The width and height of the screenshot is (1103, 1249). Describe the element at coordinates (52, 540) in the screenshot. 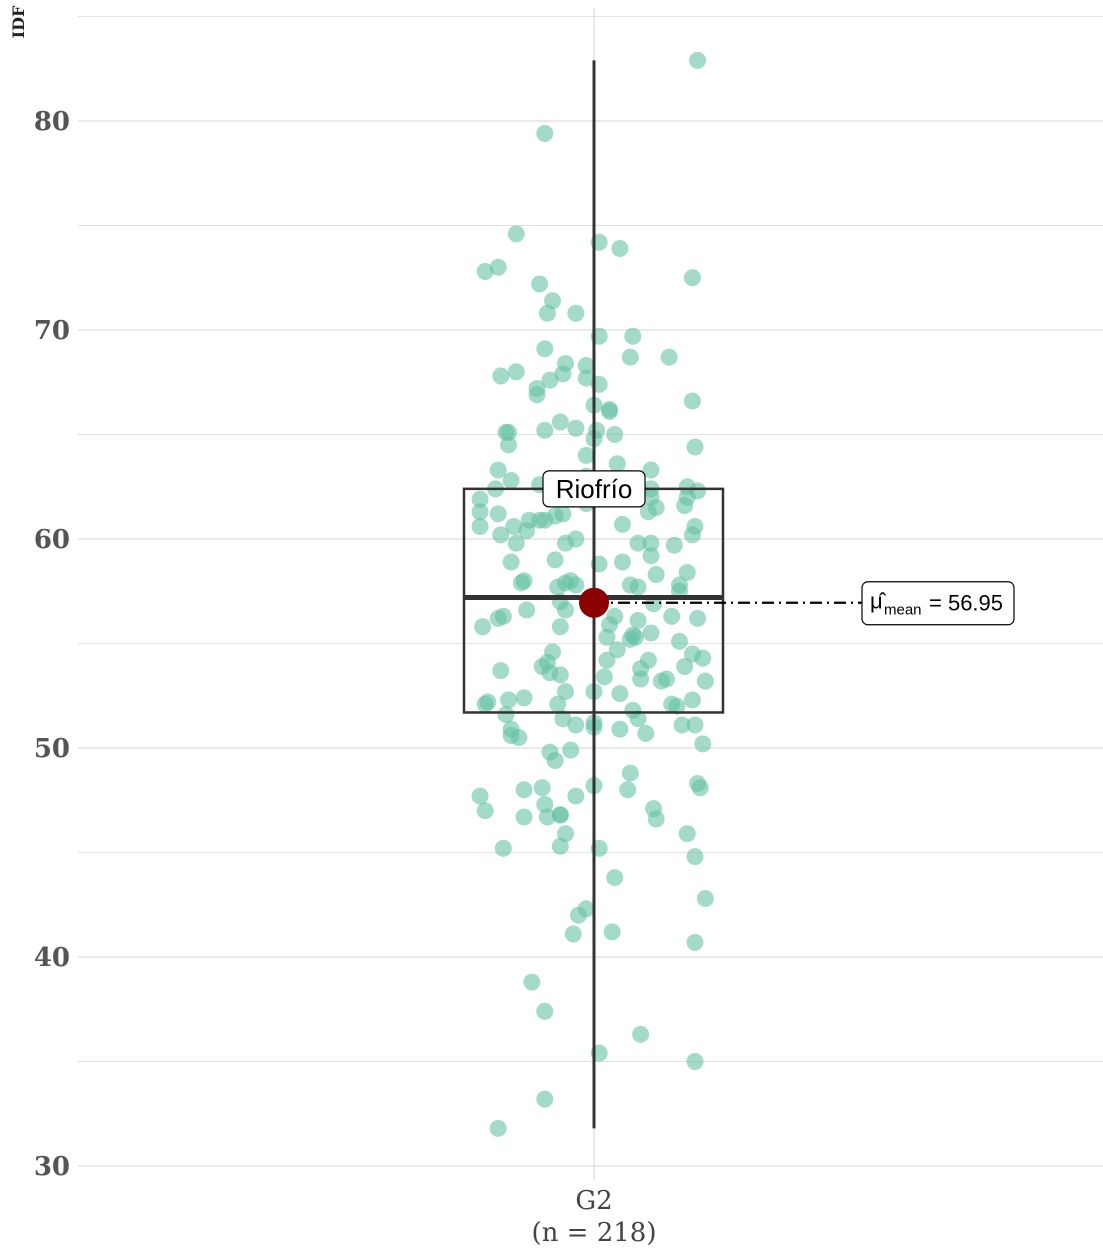

I see `y-tick-label: 60` at that location.